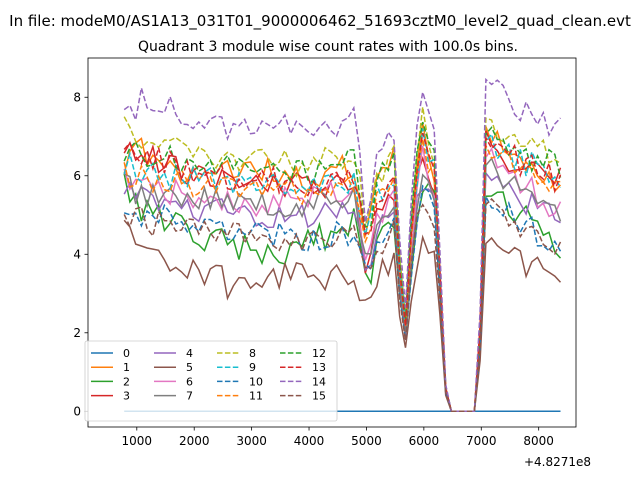  I want to click on legend-label: 11, so click(256, 396).